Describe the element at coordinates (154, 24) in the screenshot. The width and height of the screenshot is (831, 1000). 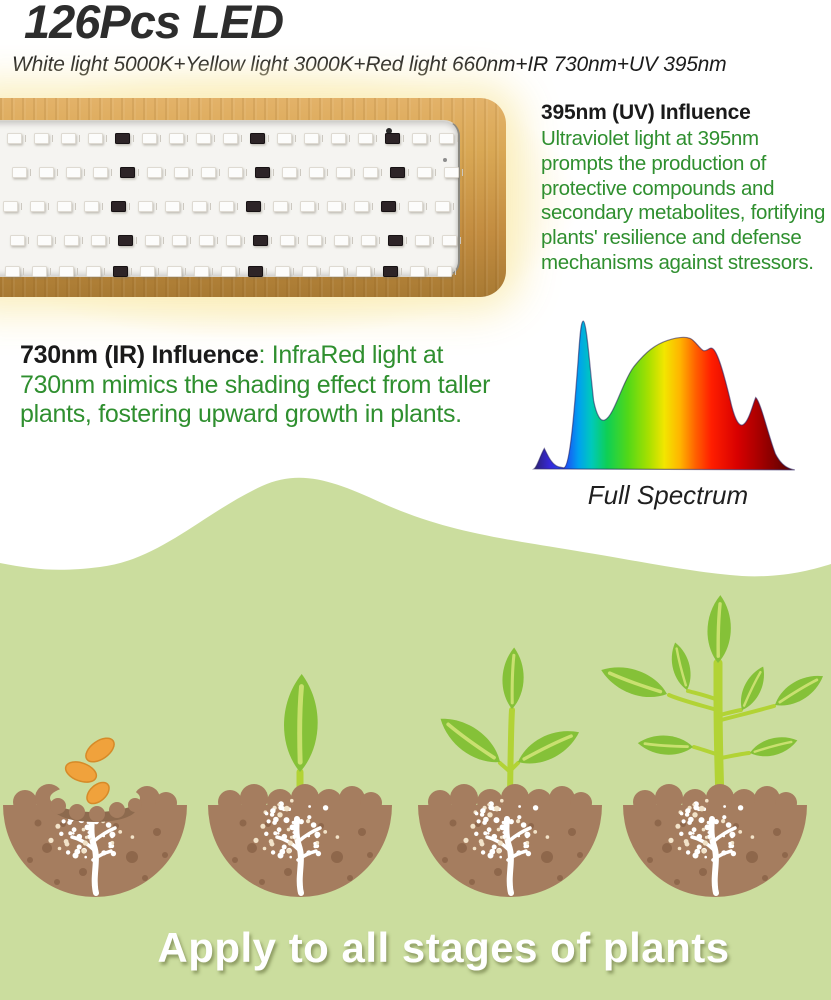
I see `page-title: 126Pcs LED` at that location.